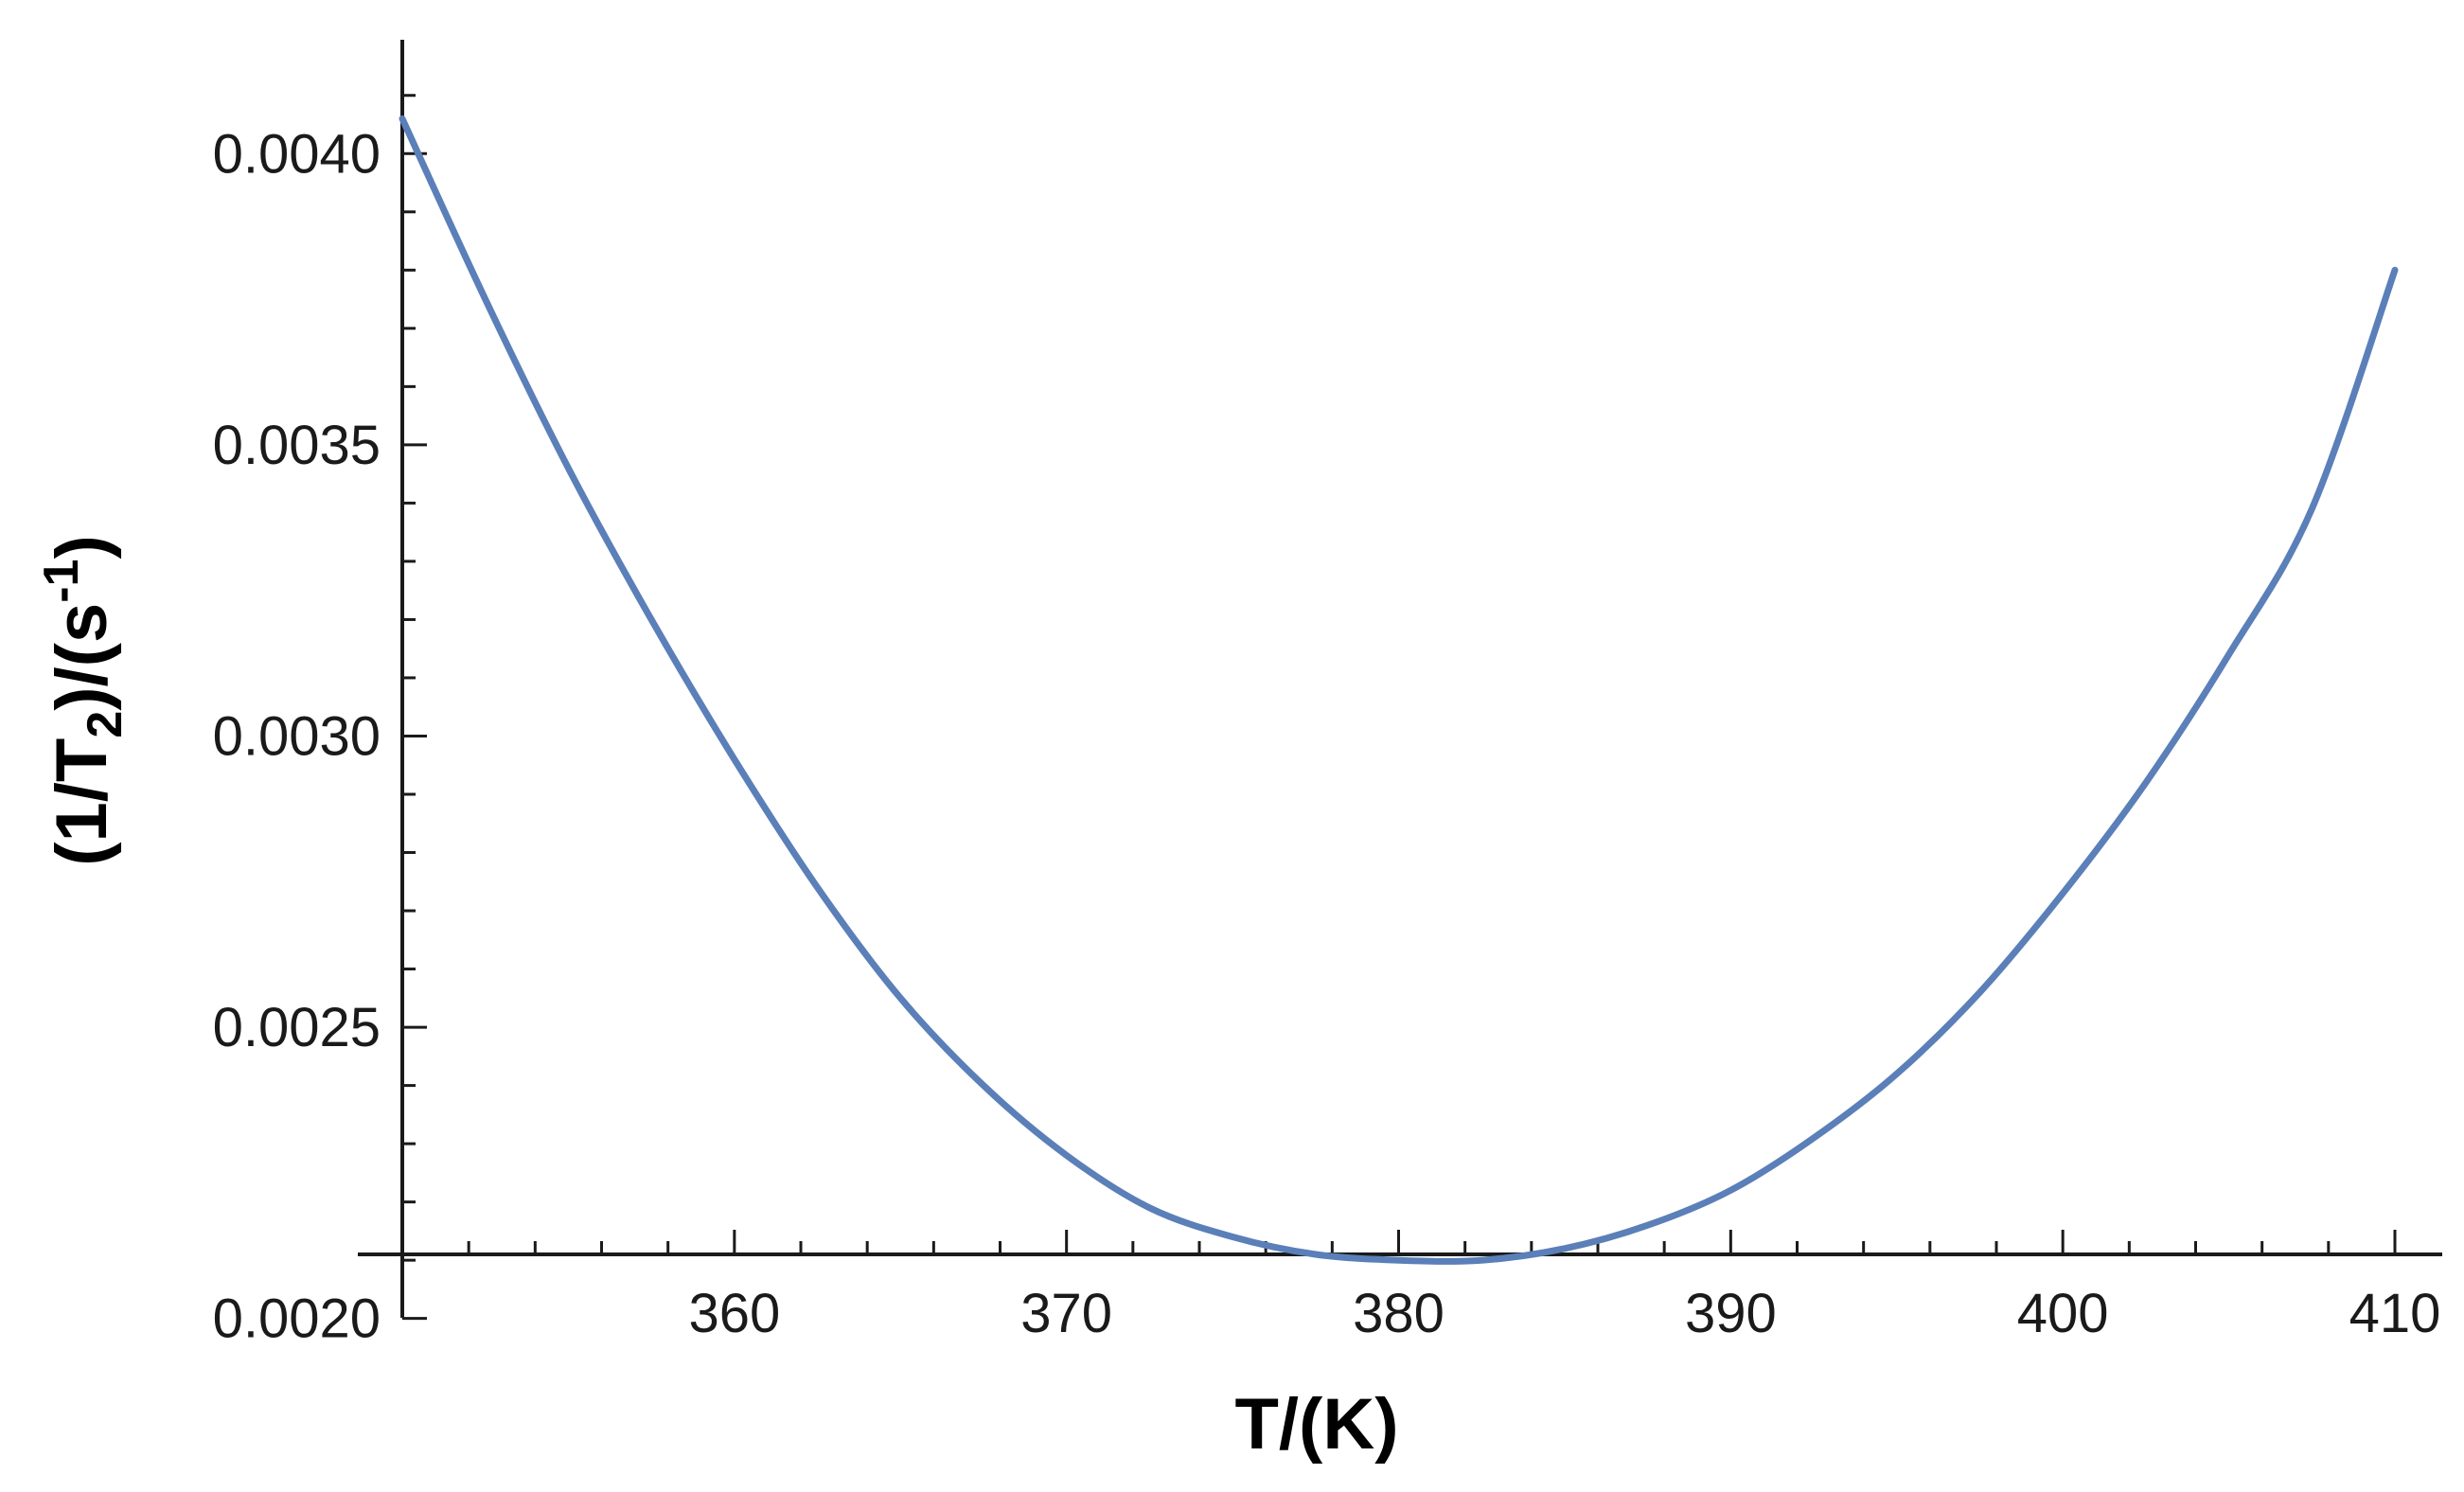 The height and width of the screenshot is (1492, 2464). What do you see at coordinates (297, 154) in the screenshot?
I see `y-tick-label: 0.0040` at bounding box center [297, 154].